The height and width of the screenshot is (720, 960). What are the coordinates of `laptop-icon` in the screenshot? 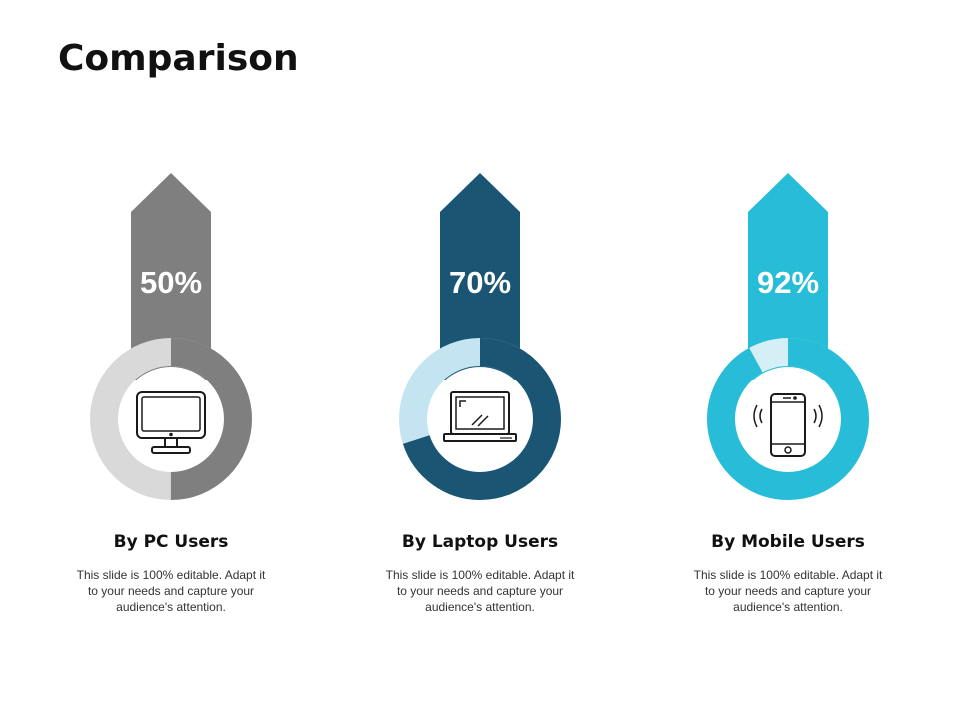 It's located at (480, 416).